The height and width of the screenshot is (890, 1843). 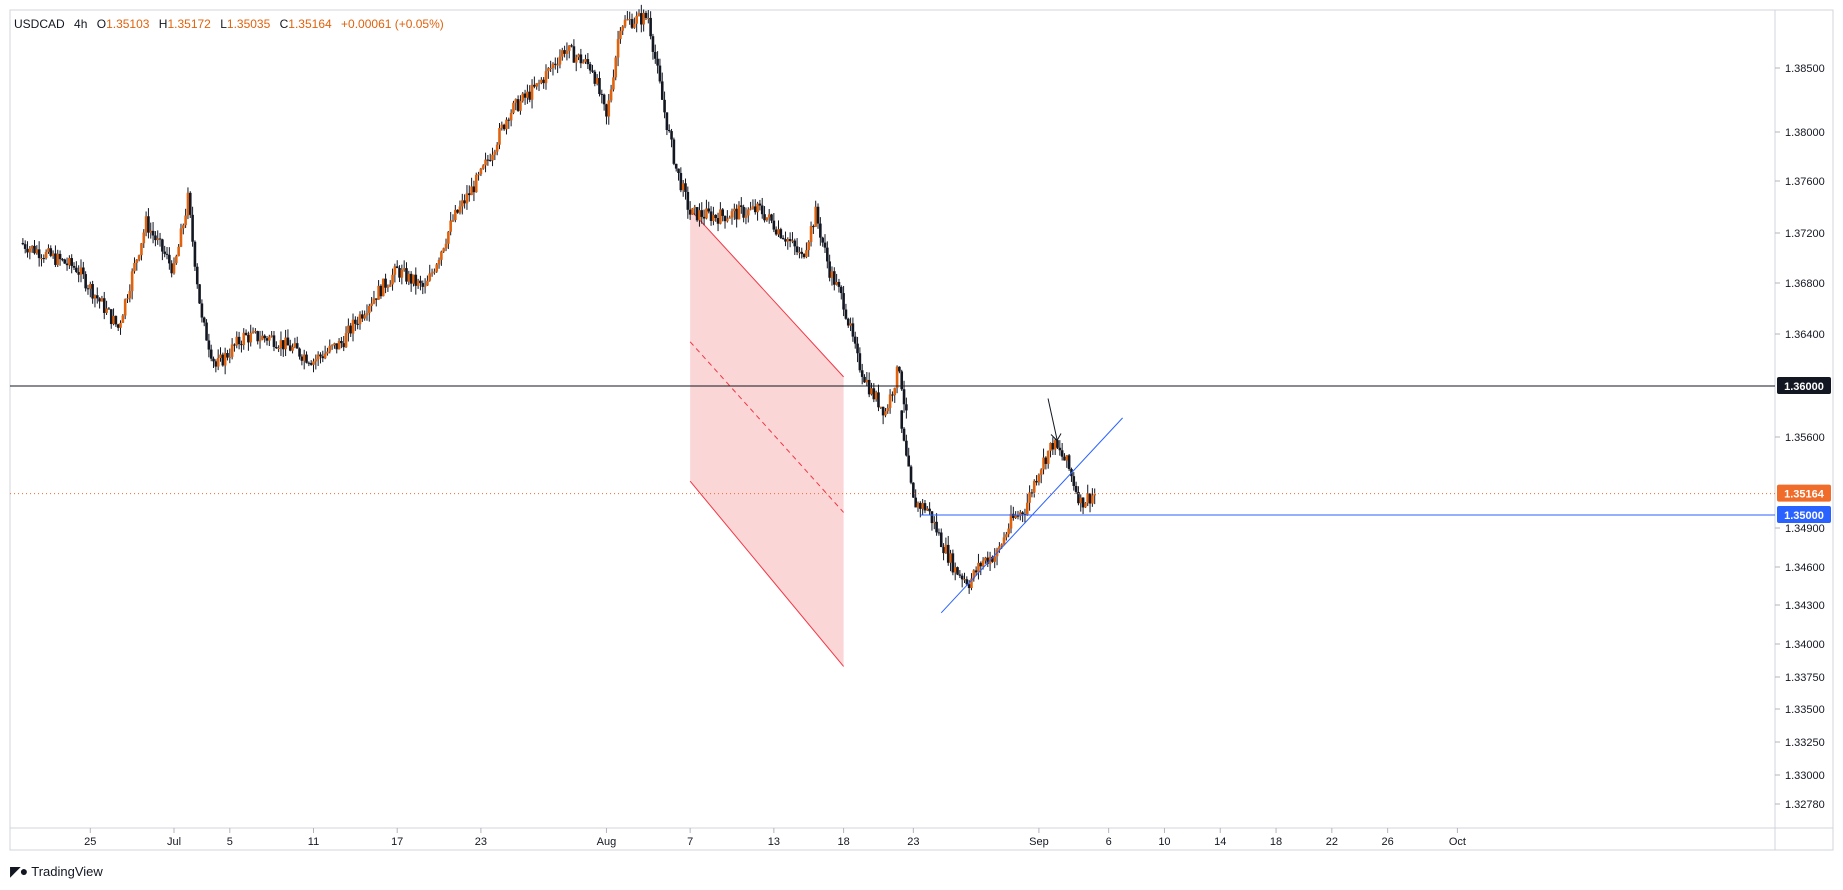 I want to click on open-value: 1.35103, so click(x=128, y=24).